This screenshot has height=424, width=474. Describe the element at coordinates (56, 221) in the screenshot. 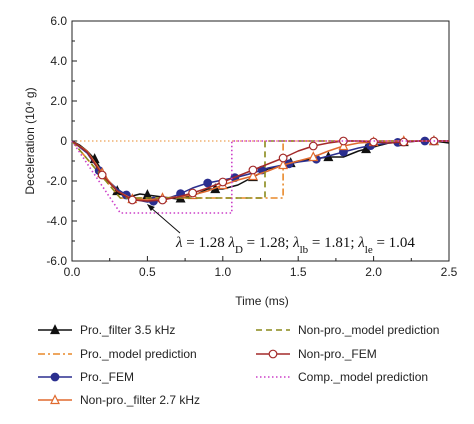

I see `y-tick-label: -4.0` at that location.